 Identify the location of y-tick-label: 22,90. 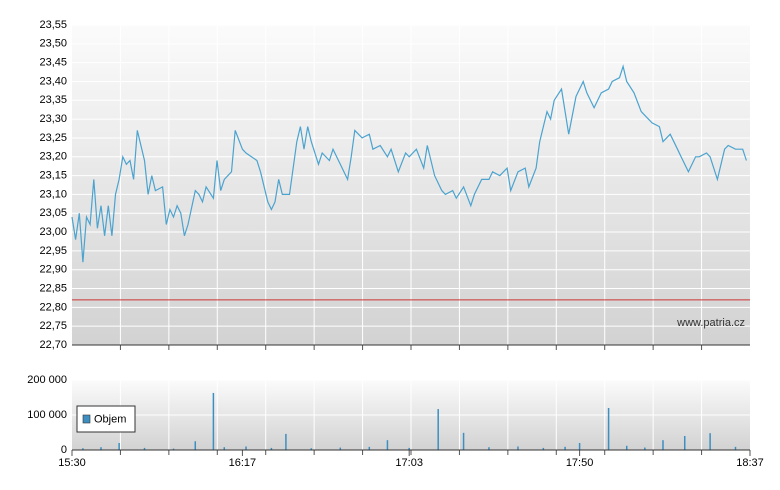
(53, 270).